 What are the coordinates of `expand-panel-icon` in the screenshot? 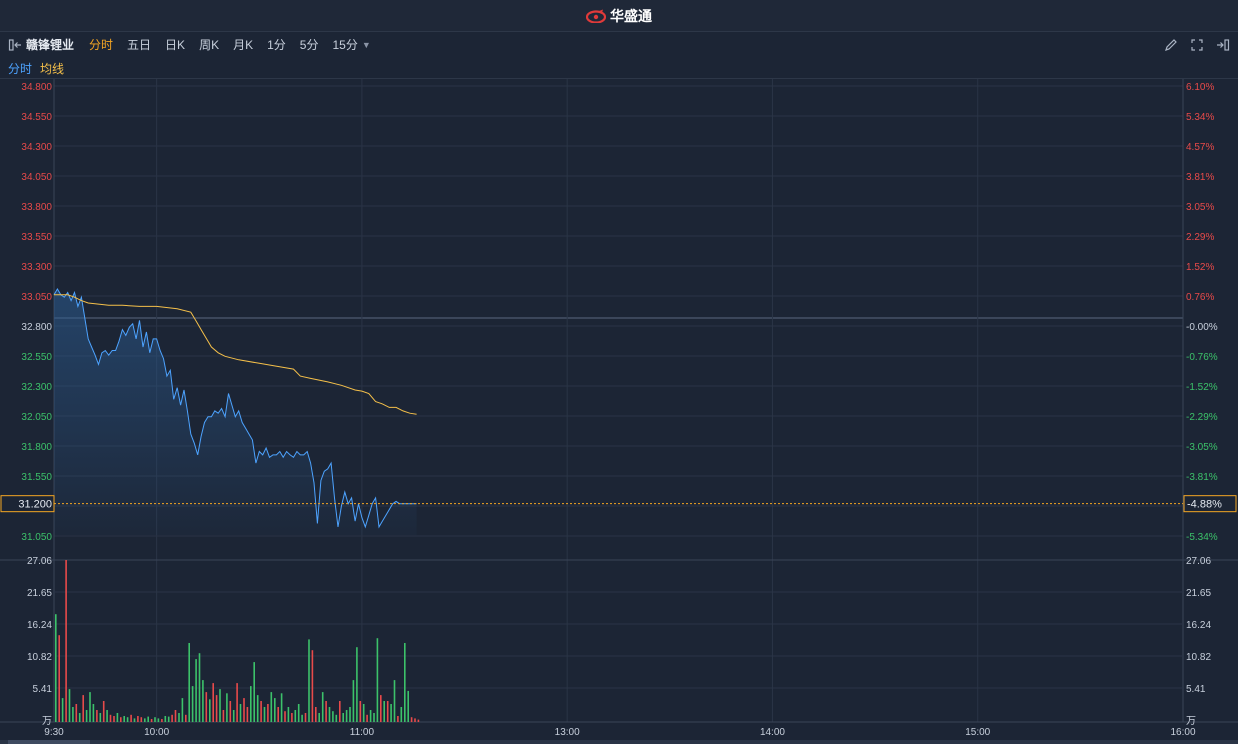 It's located at (1223, 45).